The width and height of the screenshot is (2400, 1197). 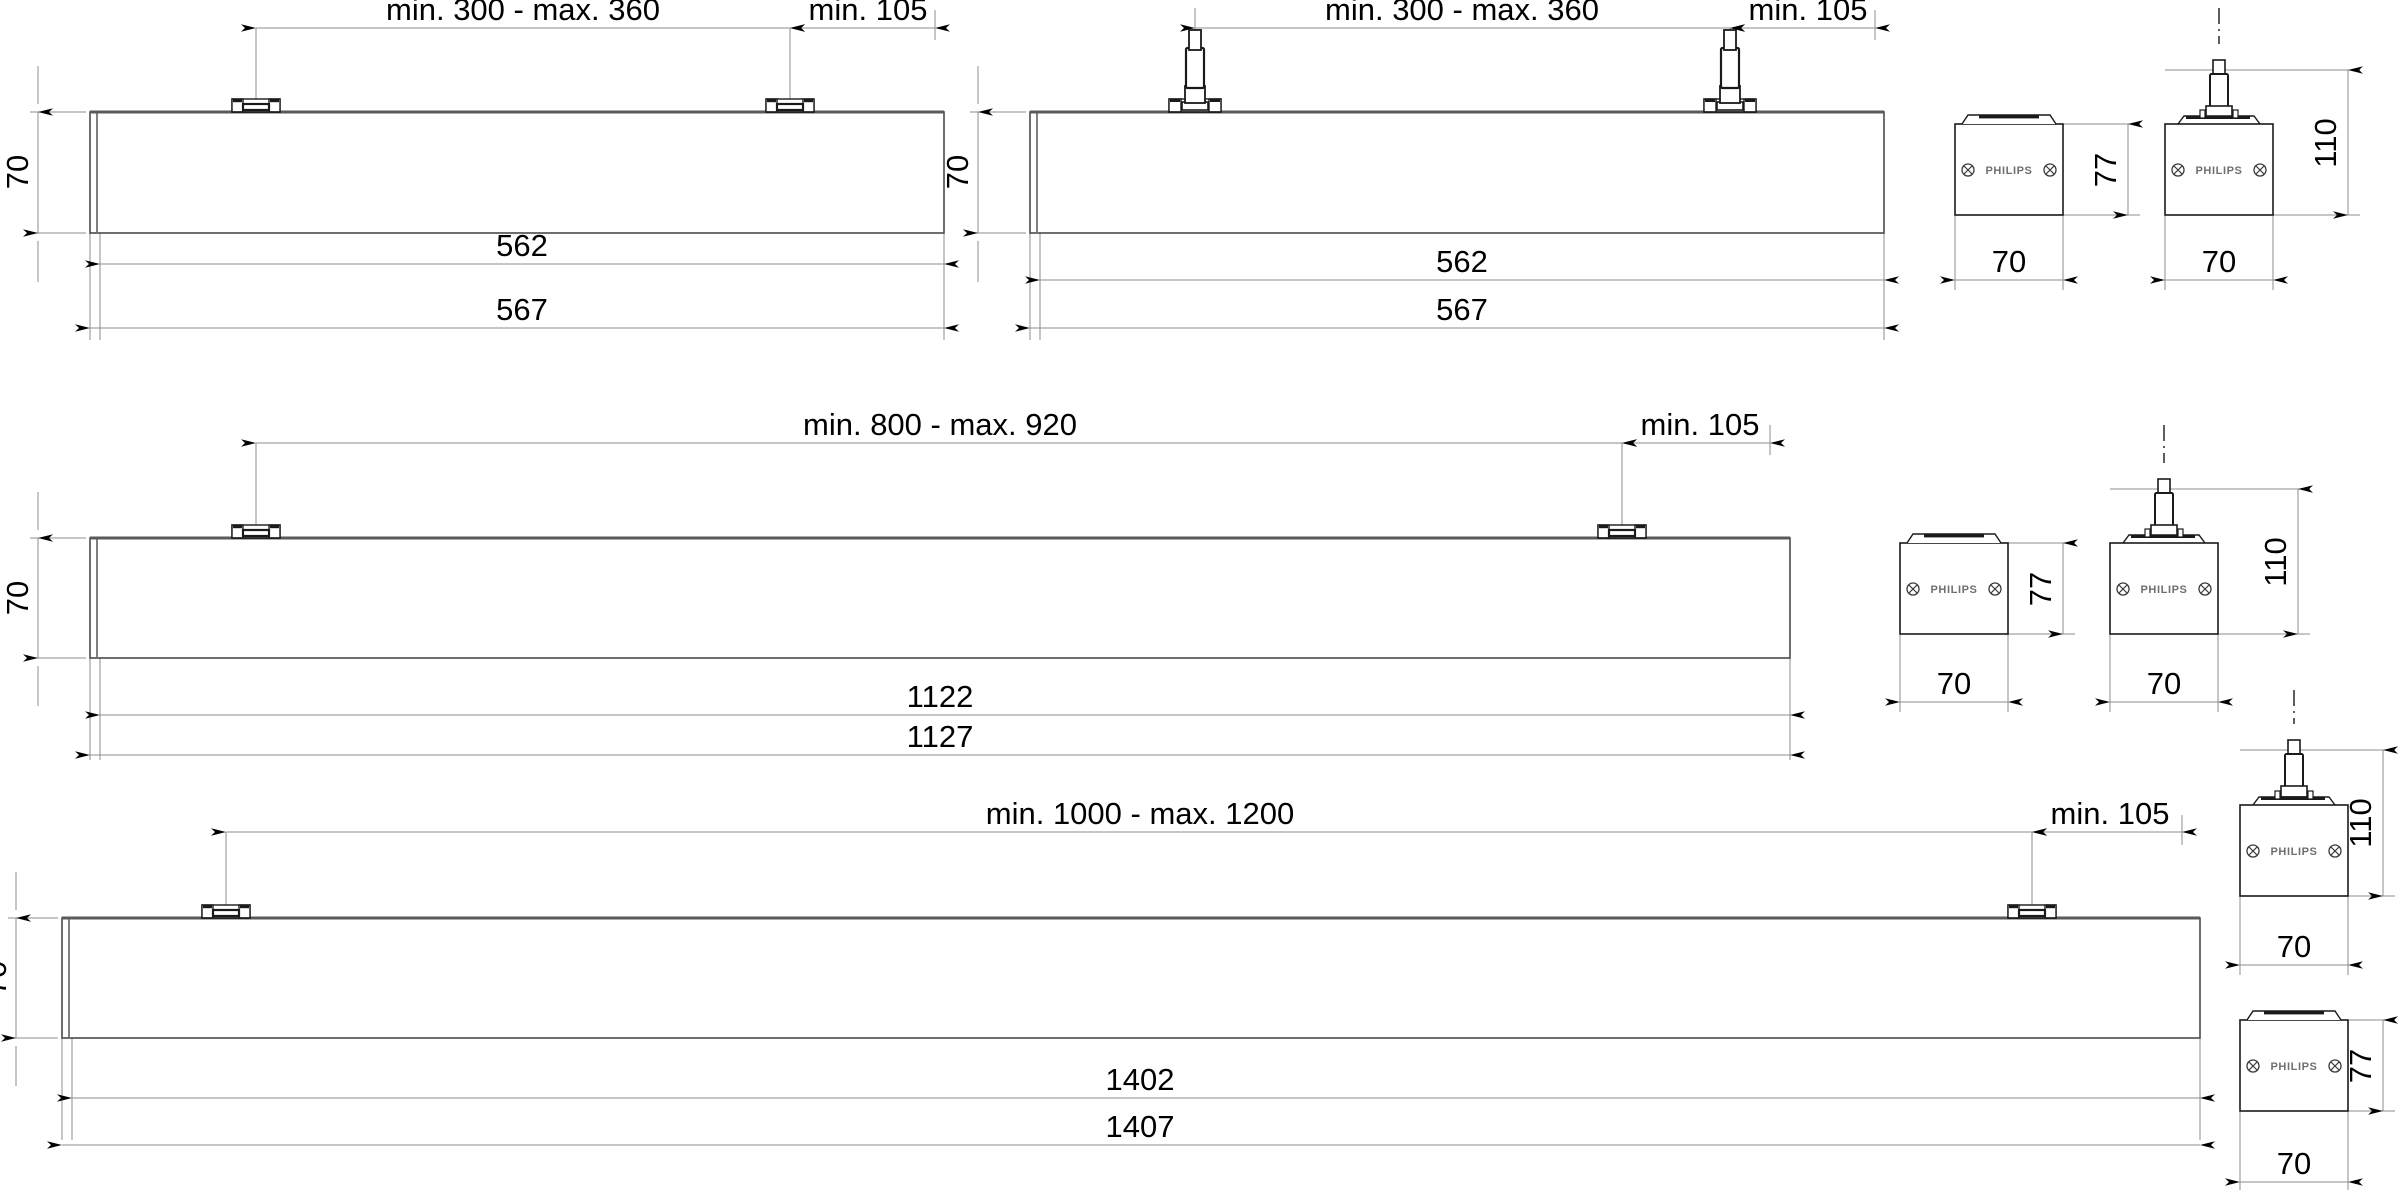 What do you see at coordinates (2204, 568) in the screenshot?
I see `endview-suspended-2: PHILIPS 110 70` at bounding box center [2204, 568].